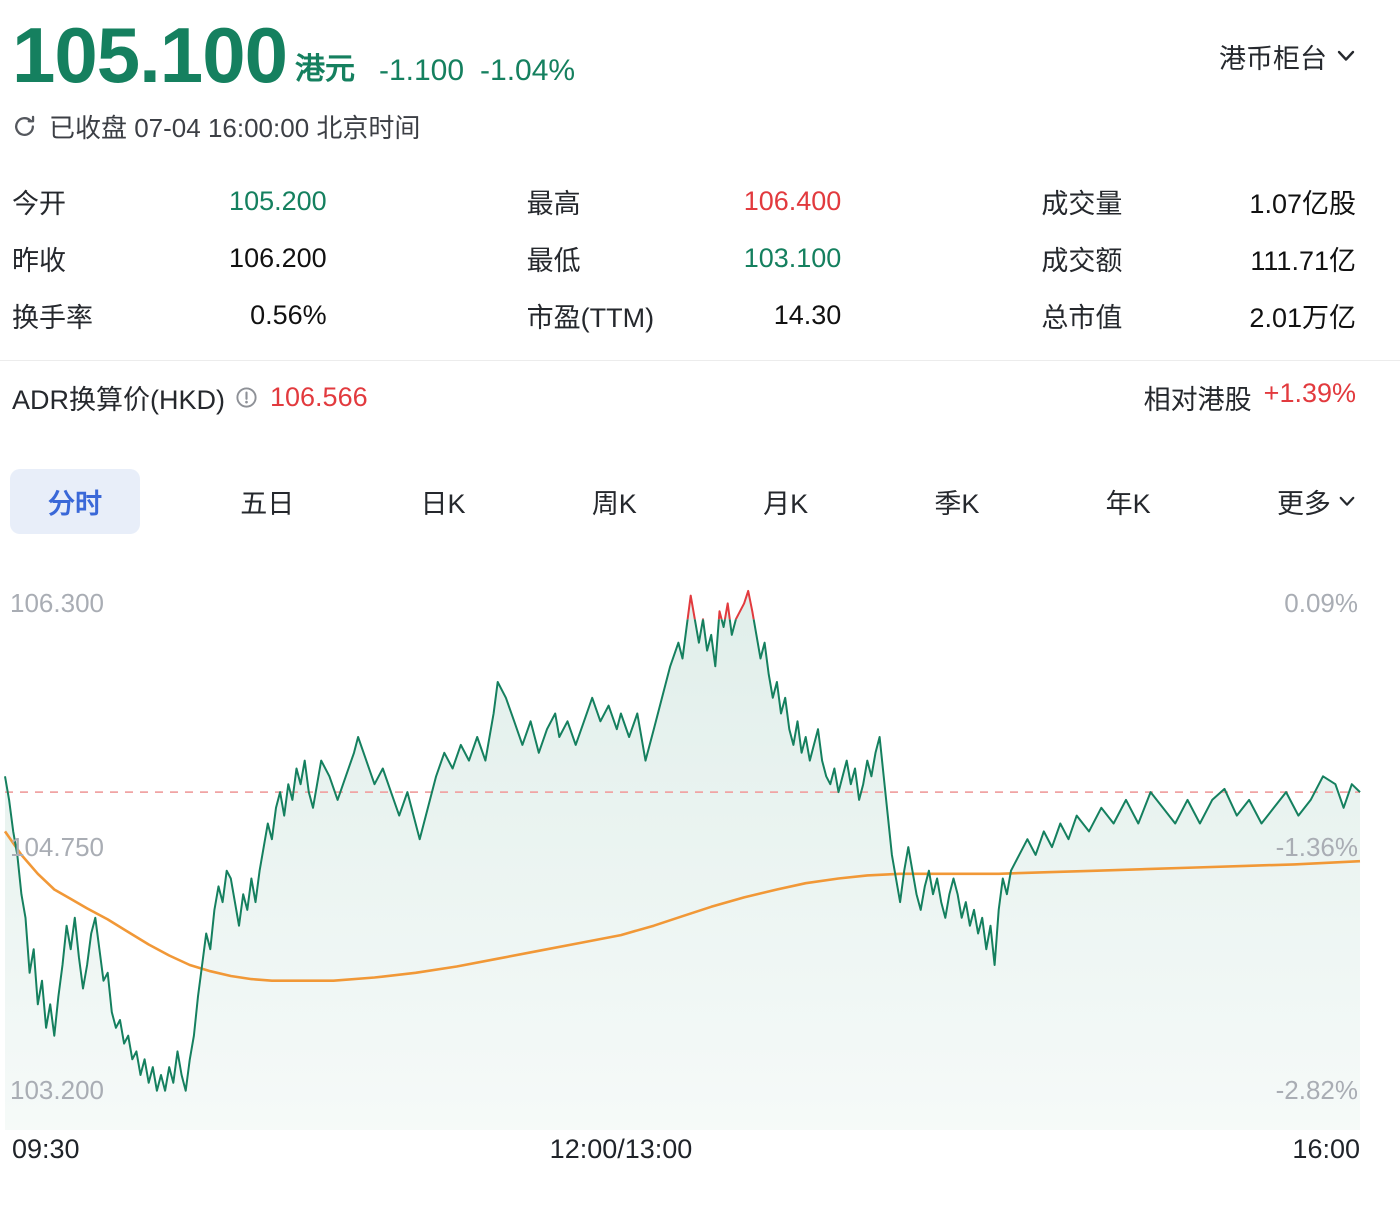  What do you see at coordinates (46, 1148) in the screenshot?
I see `x-axis-label-open: 09:30` at bounding box center [46, 1148].